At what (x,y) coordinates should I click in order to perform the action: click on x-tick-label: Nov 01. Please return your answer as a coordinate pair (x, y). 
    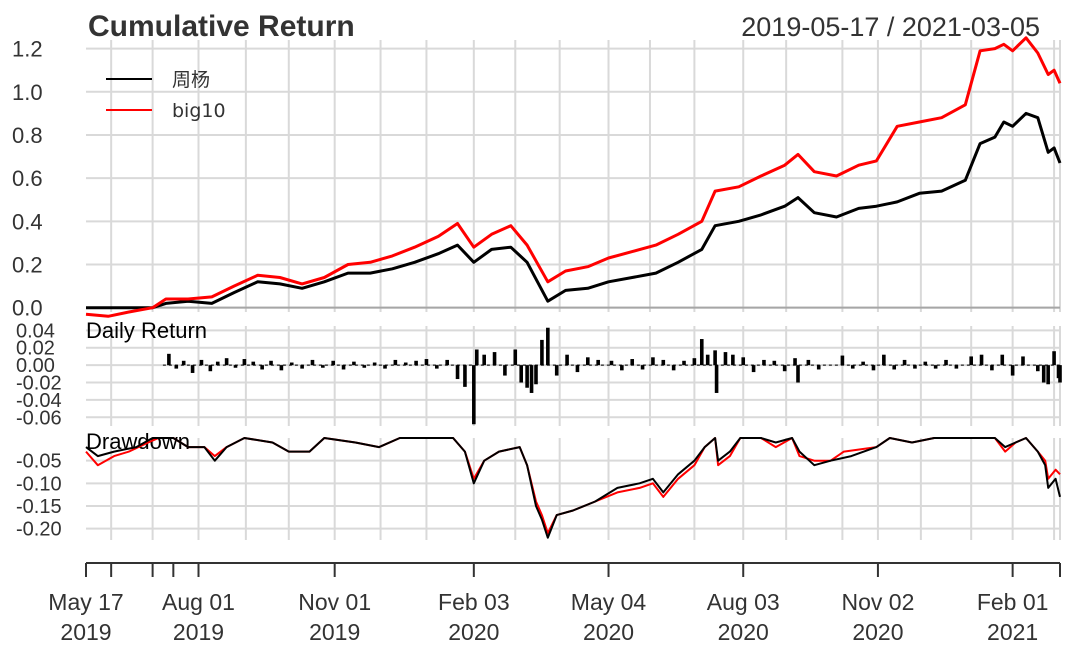
    Looking at the image, I should click on (334, 602).